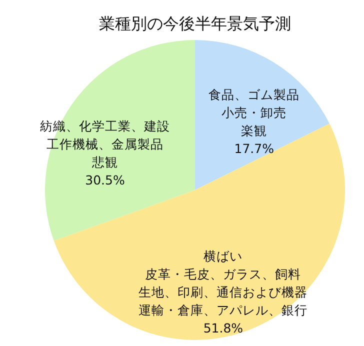  What do you see at coordinates (223, 283) in the screenshot?
I see `slice-label: 横ばい皮革・毛皮、ガラス、飼料生地、印刷、通信および機器運輸・倉庫、アパレル、銀行` at bounding box center [223, 283].